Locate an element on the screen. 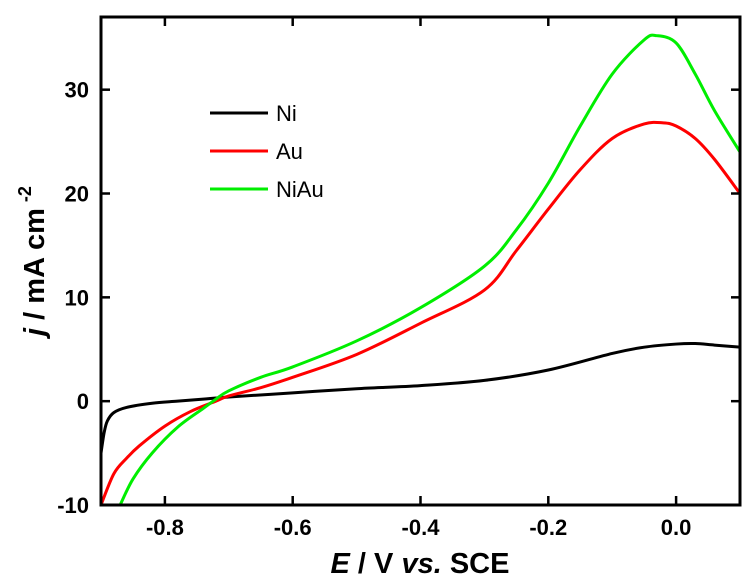 The width and height of the screenshot is (745, 584). legend-label-ni: Ni is located at coordinates (286, 113).